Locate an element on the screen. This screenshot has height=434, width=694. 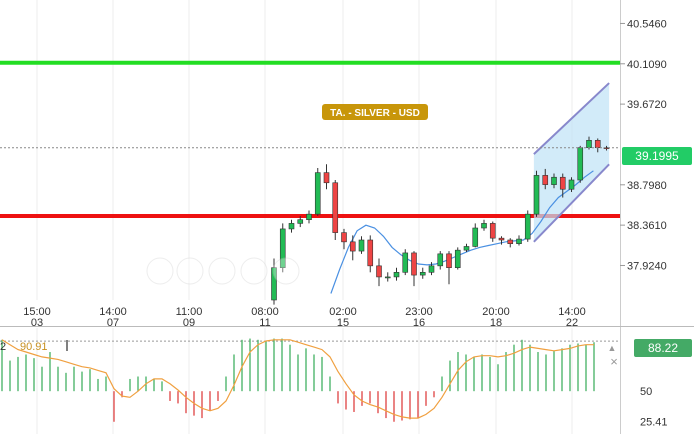
oscillator-header: 2 90.91 is located at coordinates (34, 346).